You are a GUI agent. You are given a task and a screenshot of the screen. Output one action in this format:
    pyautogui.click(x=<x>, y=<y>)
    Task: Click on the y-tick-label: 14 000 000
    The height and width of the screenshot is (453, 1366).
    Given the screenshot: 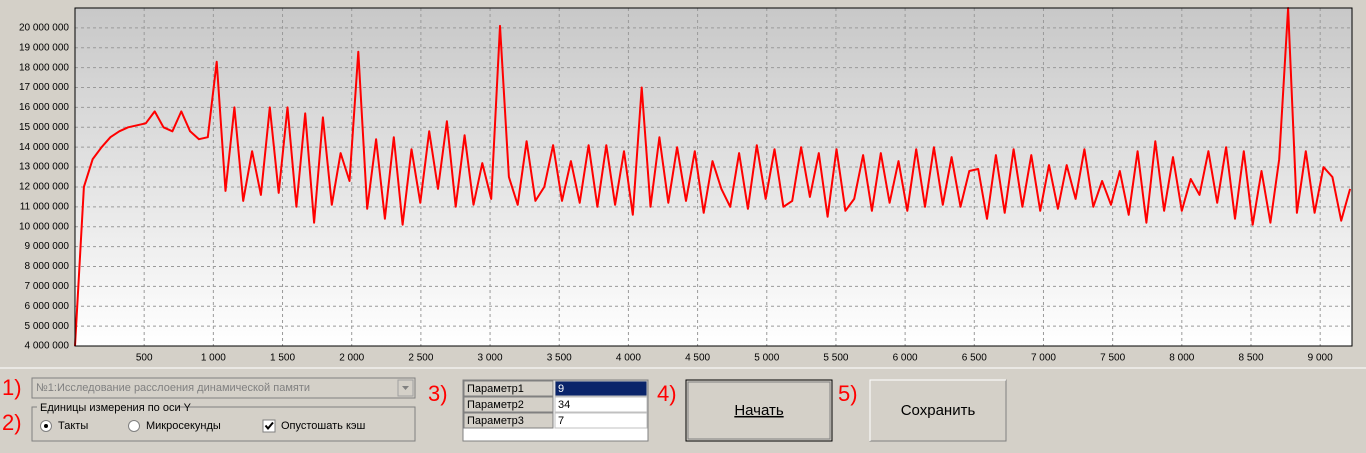 What is the action you would take?
    pyautogui.click(x=44, y=147)
    